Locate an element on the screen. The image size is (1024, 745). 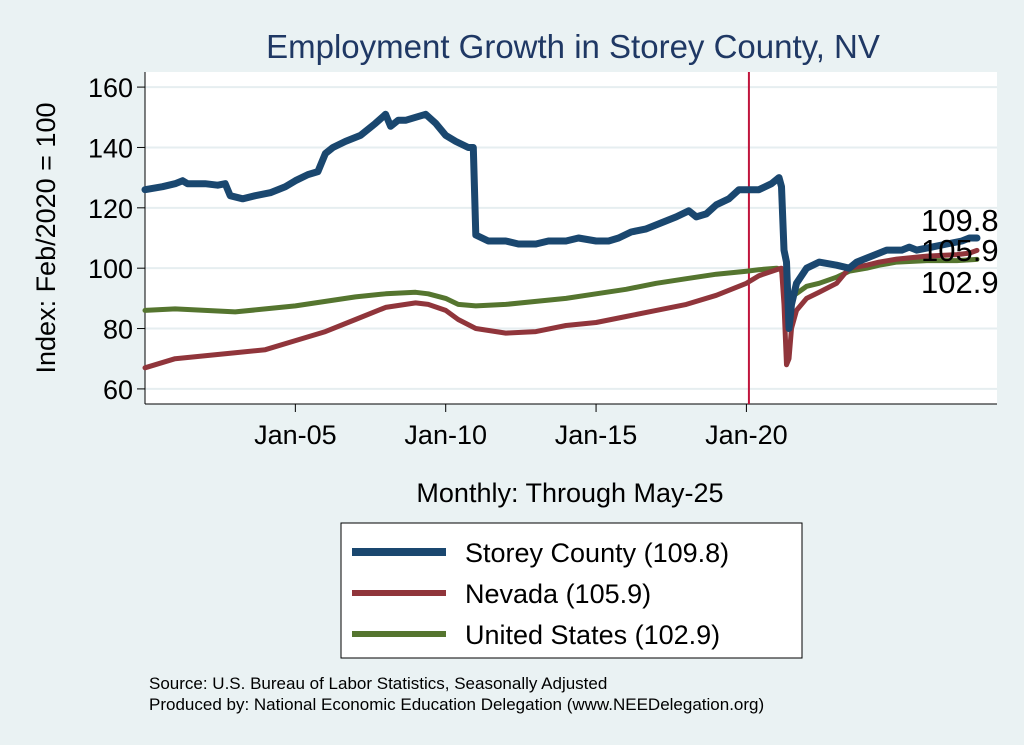
x-axis-title: Monthly: Through May-25 is located at coordinates (569, 493).